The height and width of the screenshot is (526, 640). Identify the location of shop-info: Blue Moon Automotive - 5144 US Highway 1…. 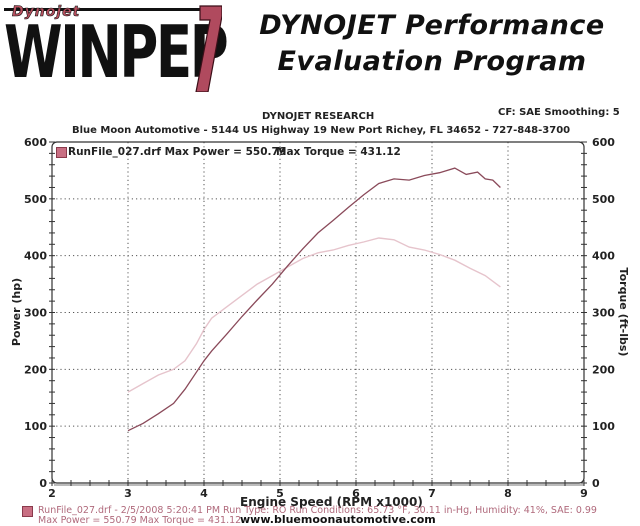
(321, 130).